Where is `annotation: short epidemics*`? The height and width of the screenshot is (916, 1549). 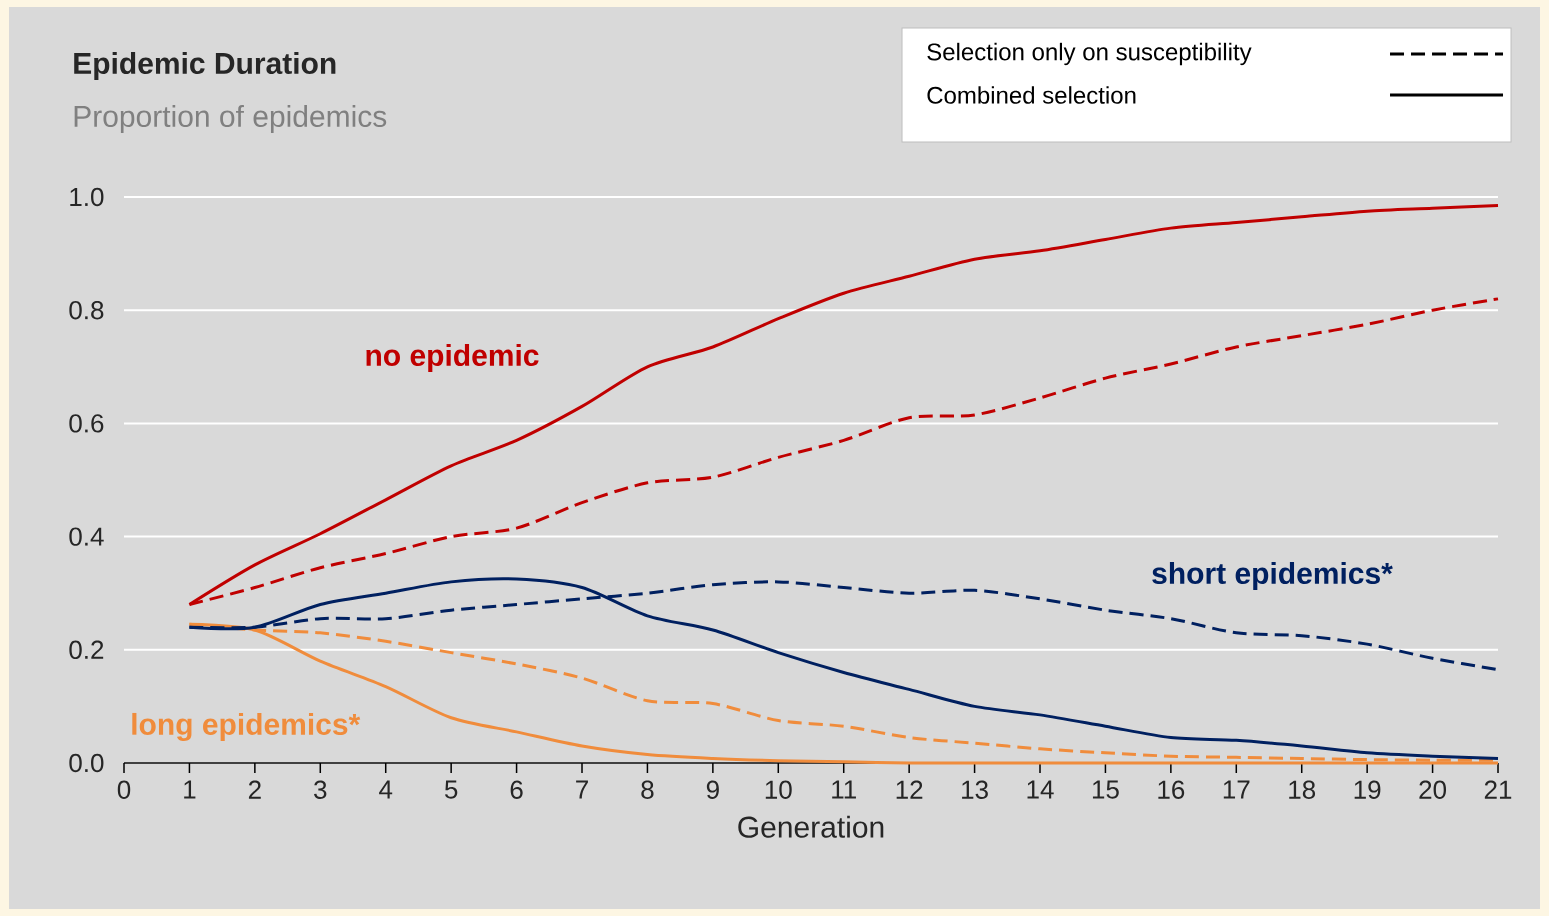
annotation: short epidemics* is located at coordinates (1272, 576).